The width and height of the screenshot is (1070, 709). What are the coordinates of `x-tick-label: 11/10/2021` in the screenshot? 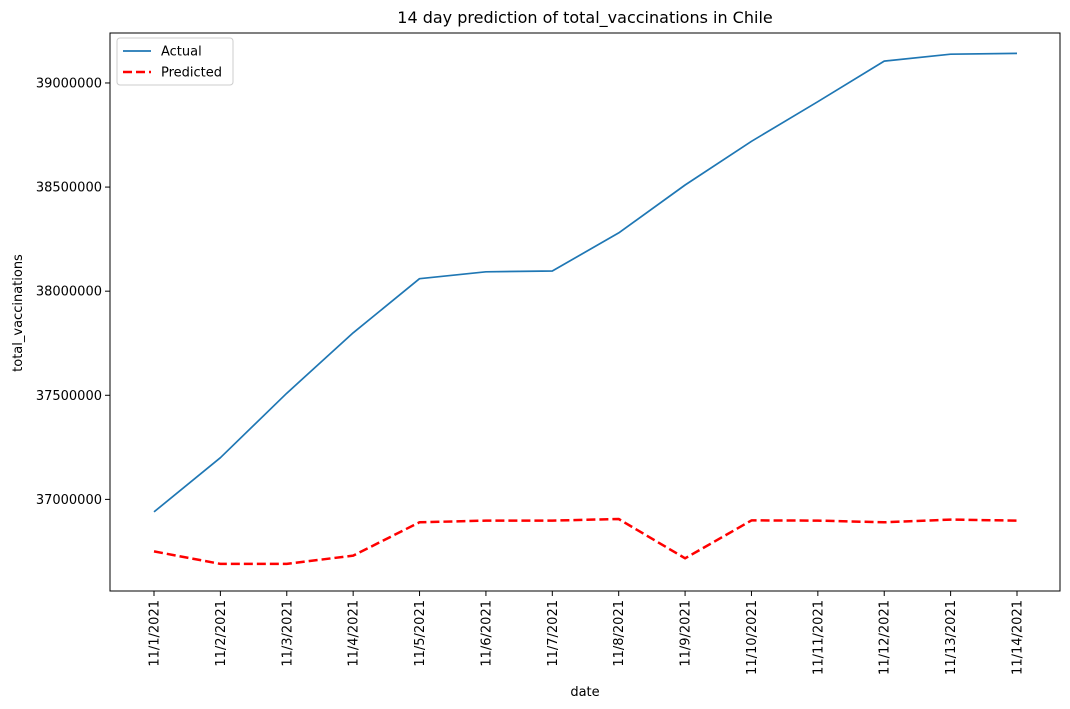 It's located at (752, 637).